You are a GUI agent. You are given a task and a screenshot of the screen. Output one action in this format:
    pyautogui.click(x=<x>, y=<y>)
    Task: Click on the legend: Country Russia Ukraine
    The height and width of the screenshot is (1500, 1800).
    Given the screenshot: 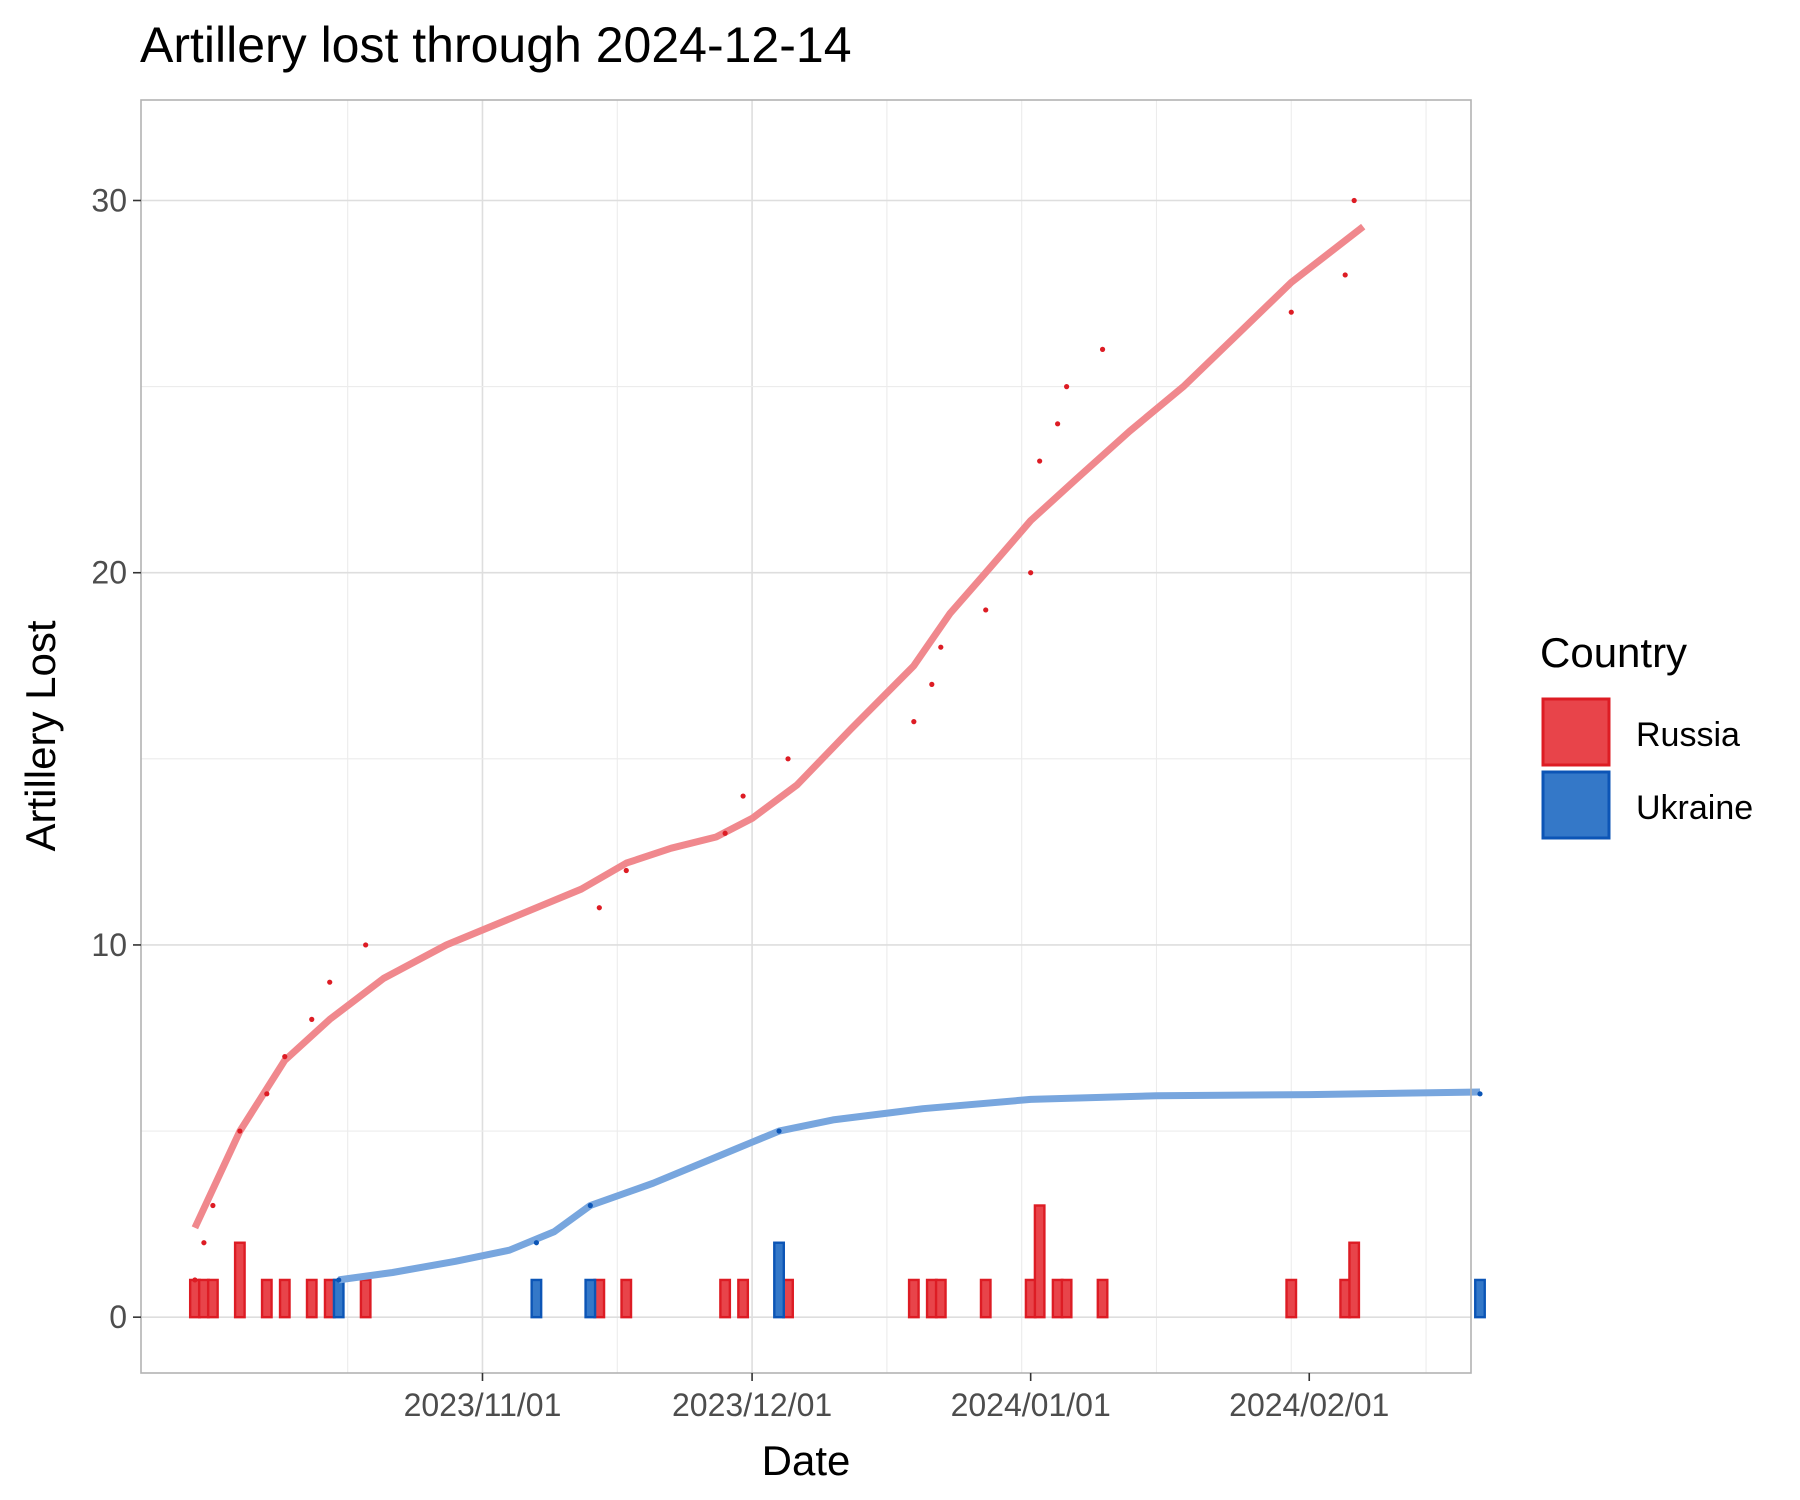 What is the action you would take?
    pyautogui.click(x=1646, y=734)
    